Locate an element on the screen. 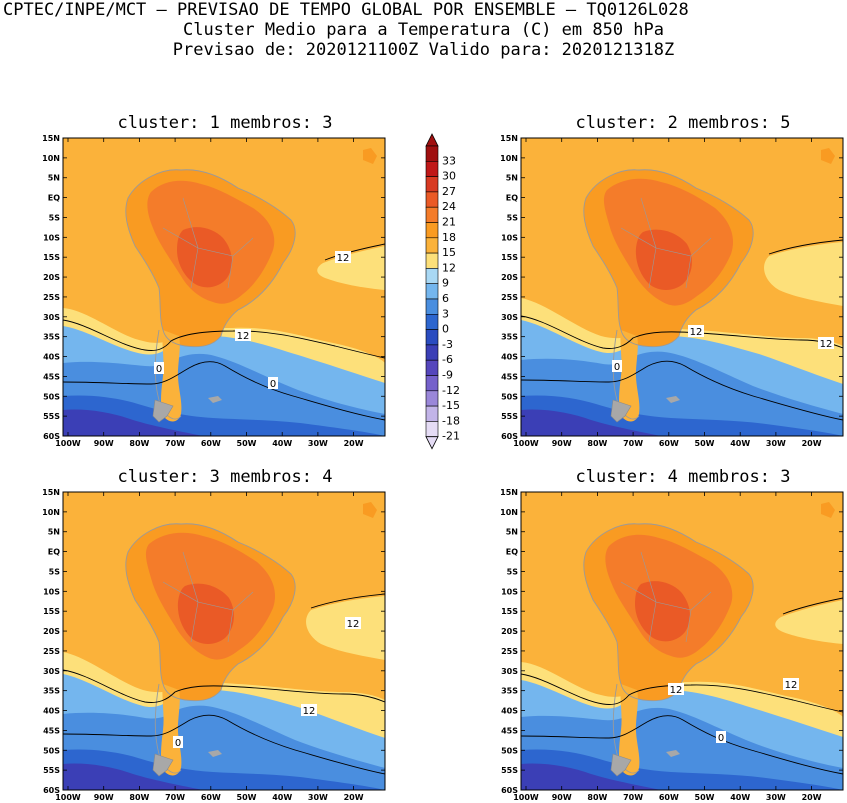  lat-label: 25S is located at coordinates (509, 651).